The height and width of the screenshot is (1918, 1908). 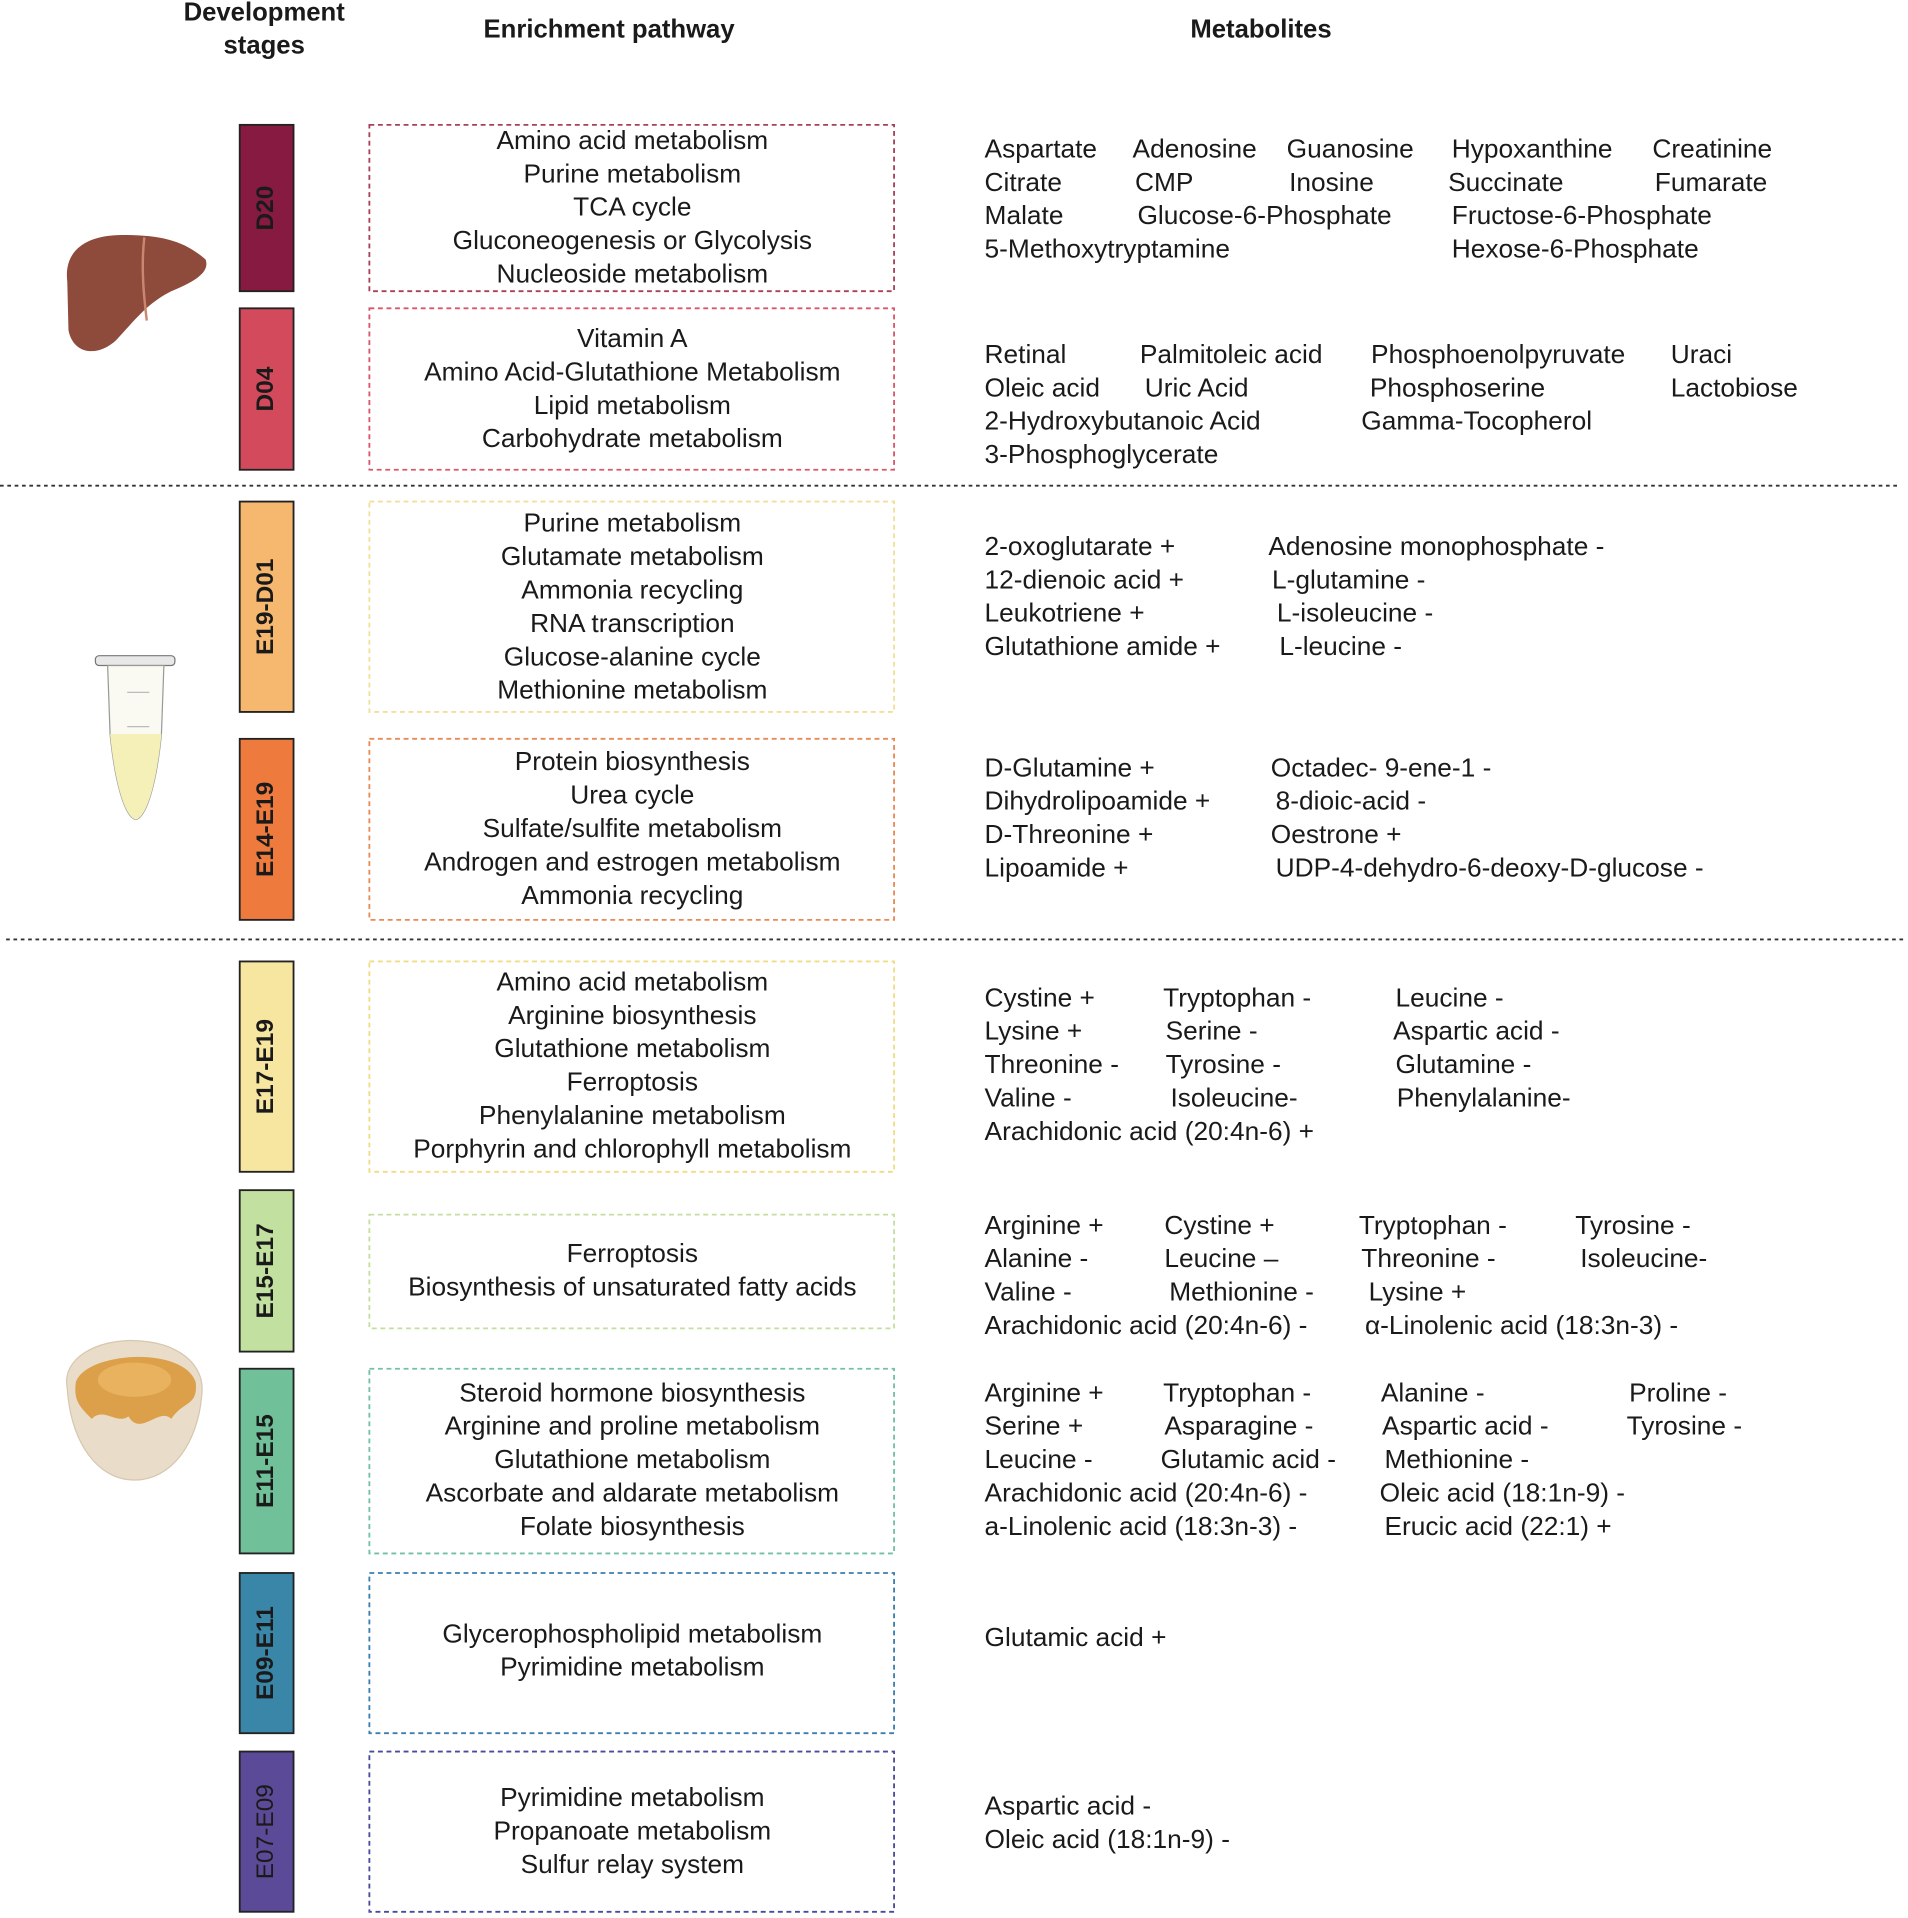 What do you see at coordinates (1057, 868) in the screenshot?
I see `metabolite: Lipoamide +` at bounding box center [1057, 868].